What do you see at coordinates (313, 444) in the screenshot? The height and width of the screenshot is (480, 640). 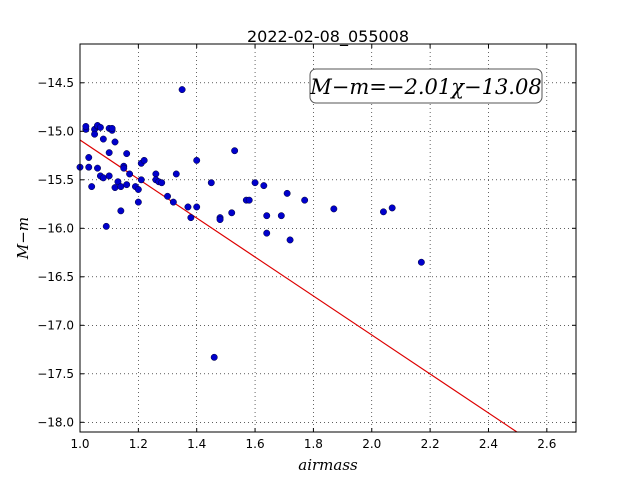 I see `x-tick-label: 1.8` at bounding box center [313, 444].